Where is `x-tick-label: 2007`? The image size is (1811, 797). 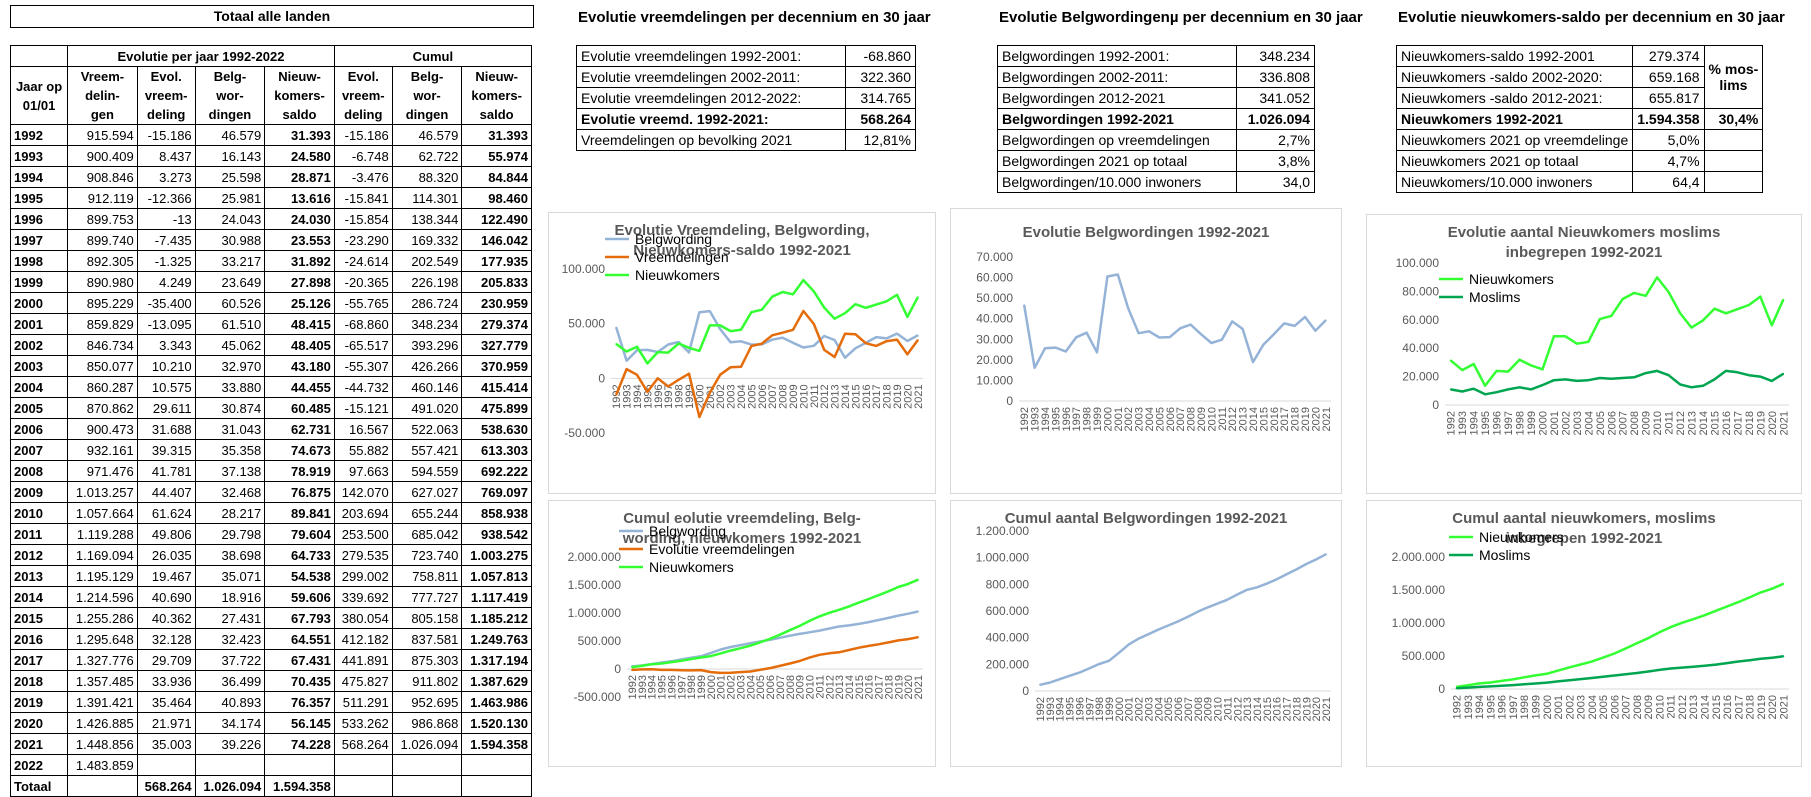 x-tick-label: 2007 is located at coordinates (781, 687).